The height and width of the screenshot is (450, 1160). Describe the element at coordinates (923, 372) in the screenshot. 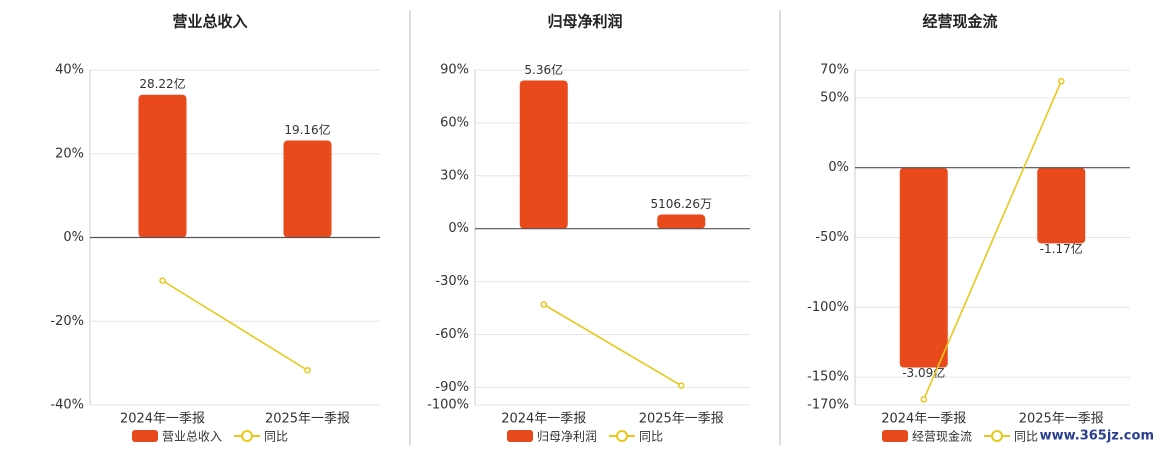

I see `data-label: -3.09亿` at that location.